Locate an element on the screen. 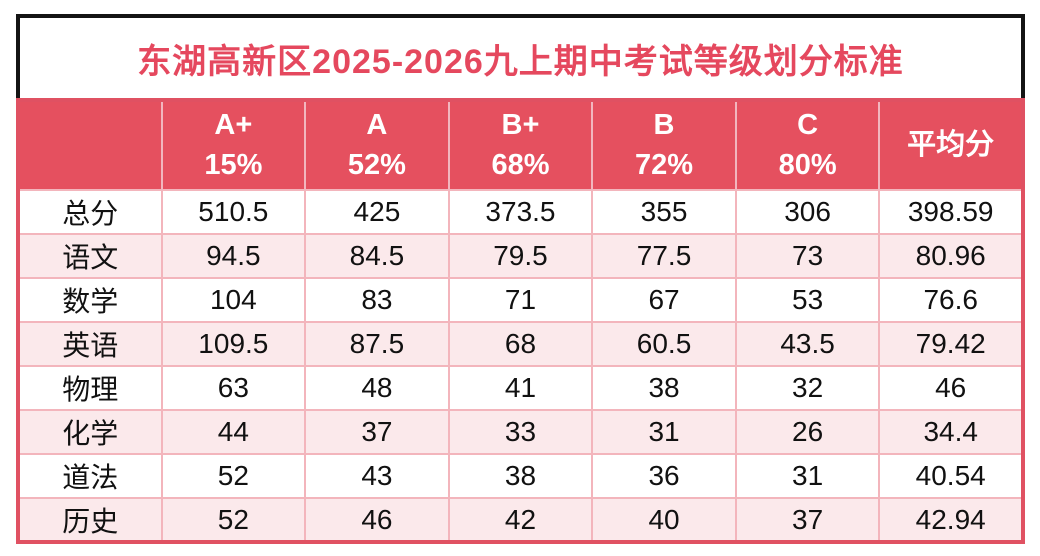  subject-cell: 语文 is located at coordinates (90, 256).